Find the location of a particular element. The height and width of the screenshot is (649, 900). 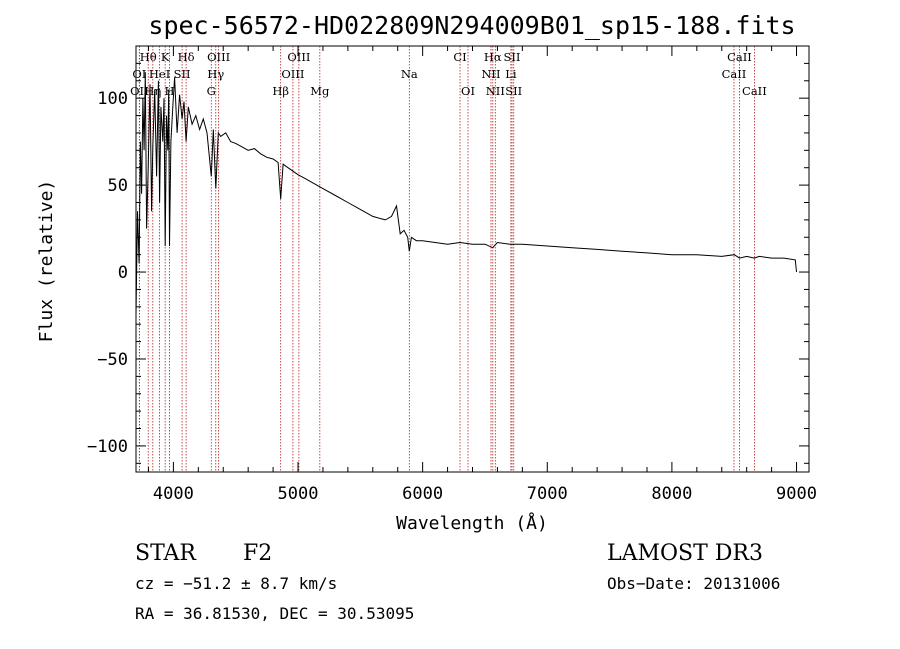

spectral-line-label: OII is located at coordinates (139, 91).